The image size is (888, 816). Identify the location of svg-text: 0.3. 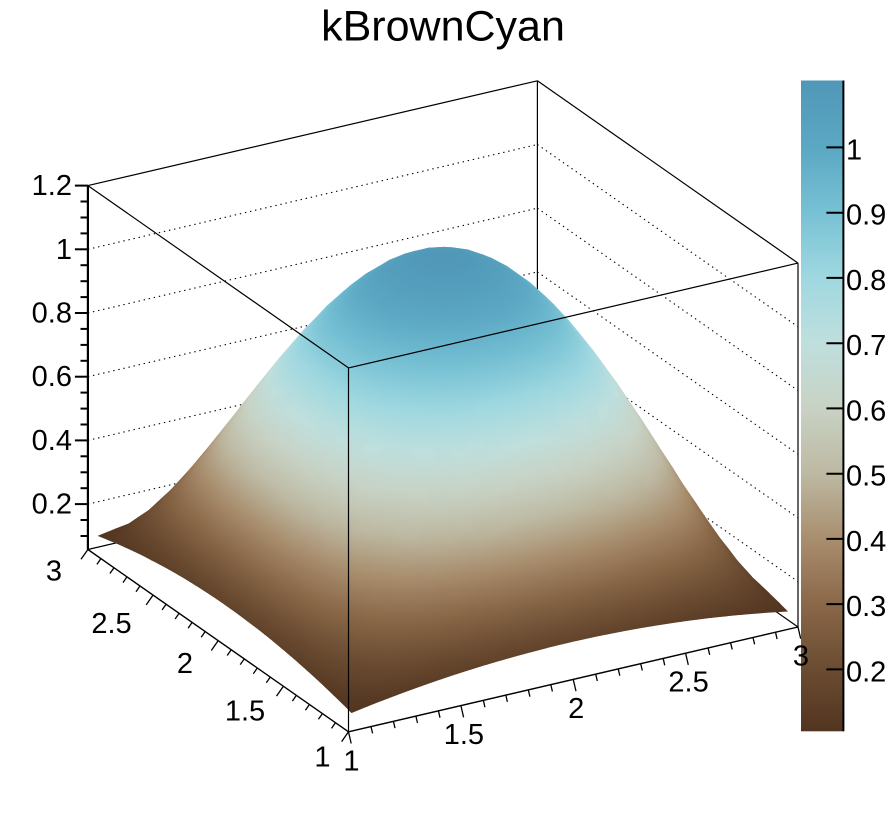
(866, 607).